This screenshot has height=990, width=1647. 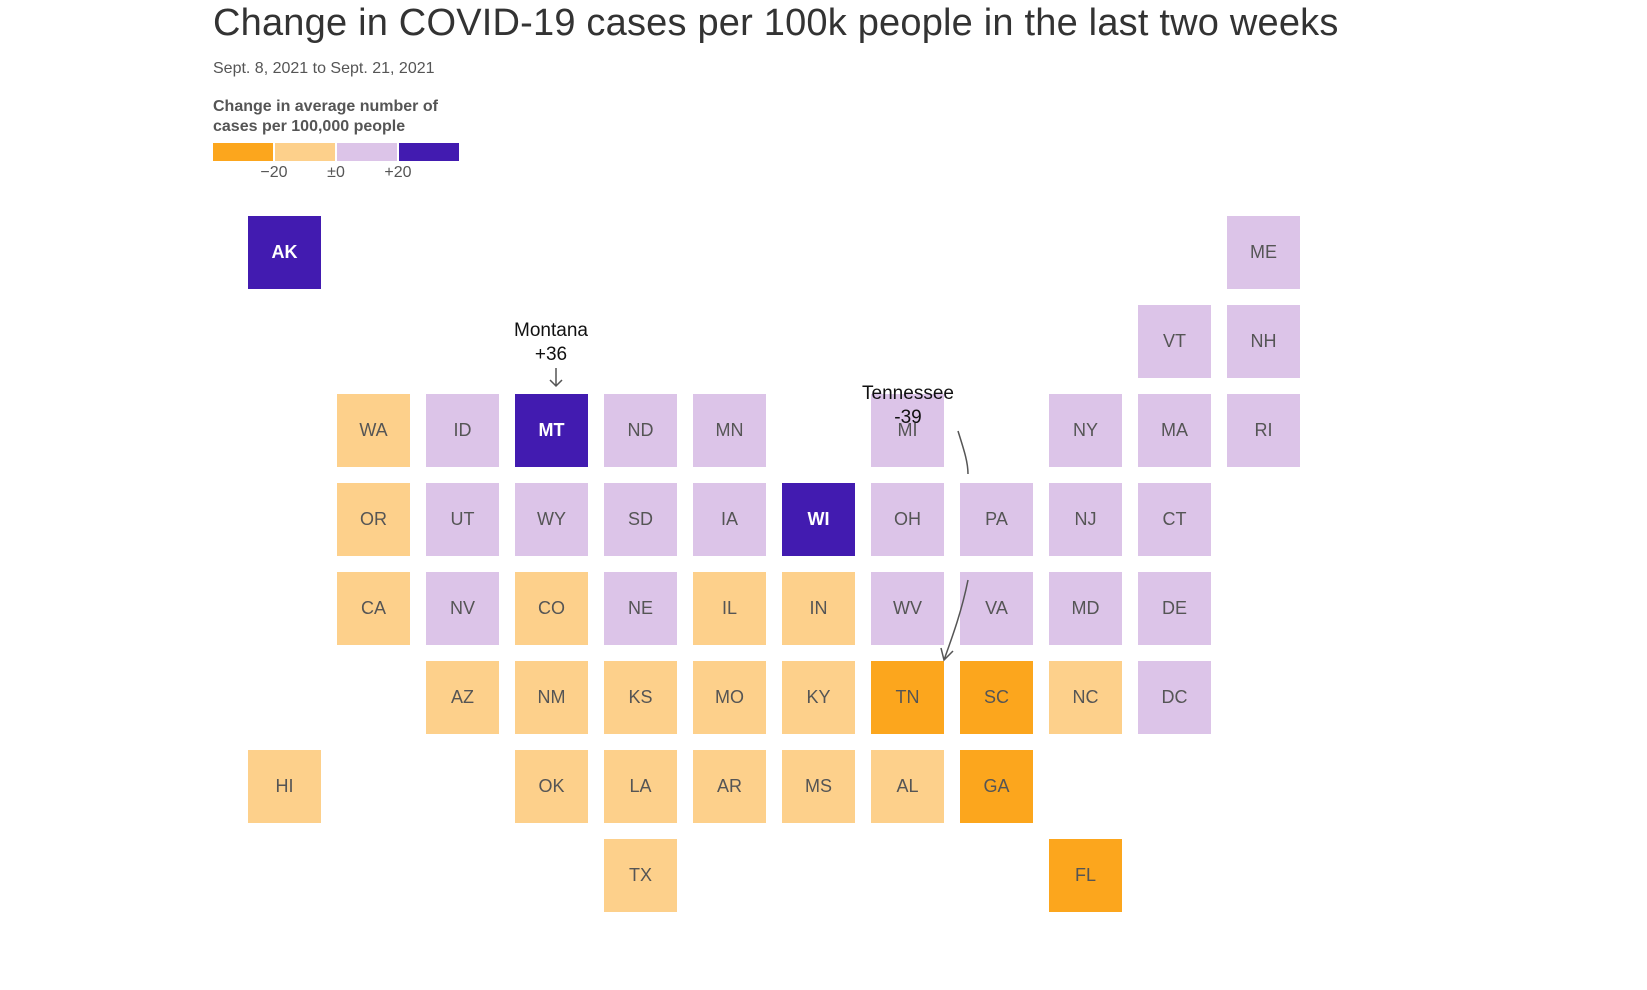 I want to click on legend-bar, so click(x=336, y=152).